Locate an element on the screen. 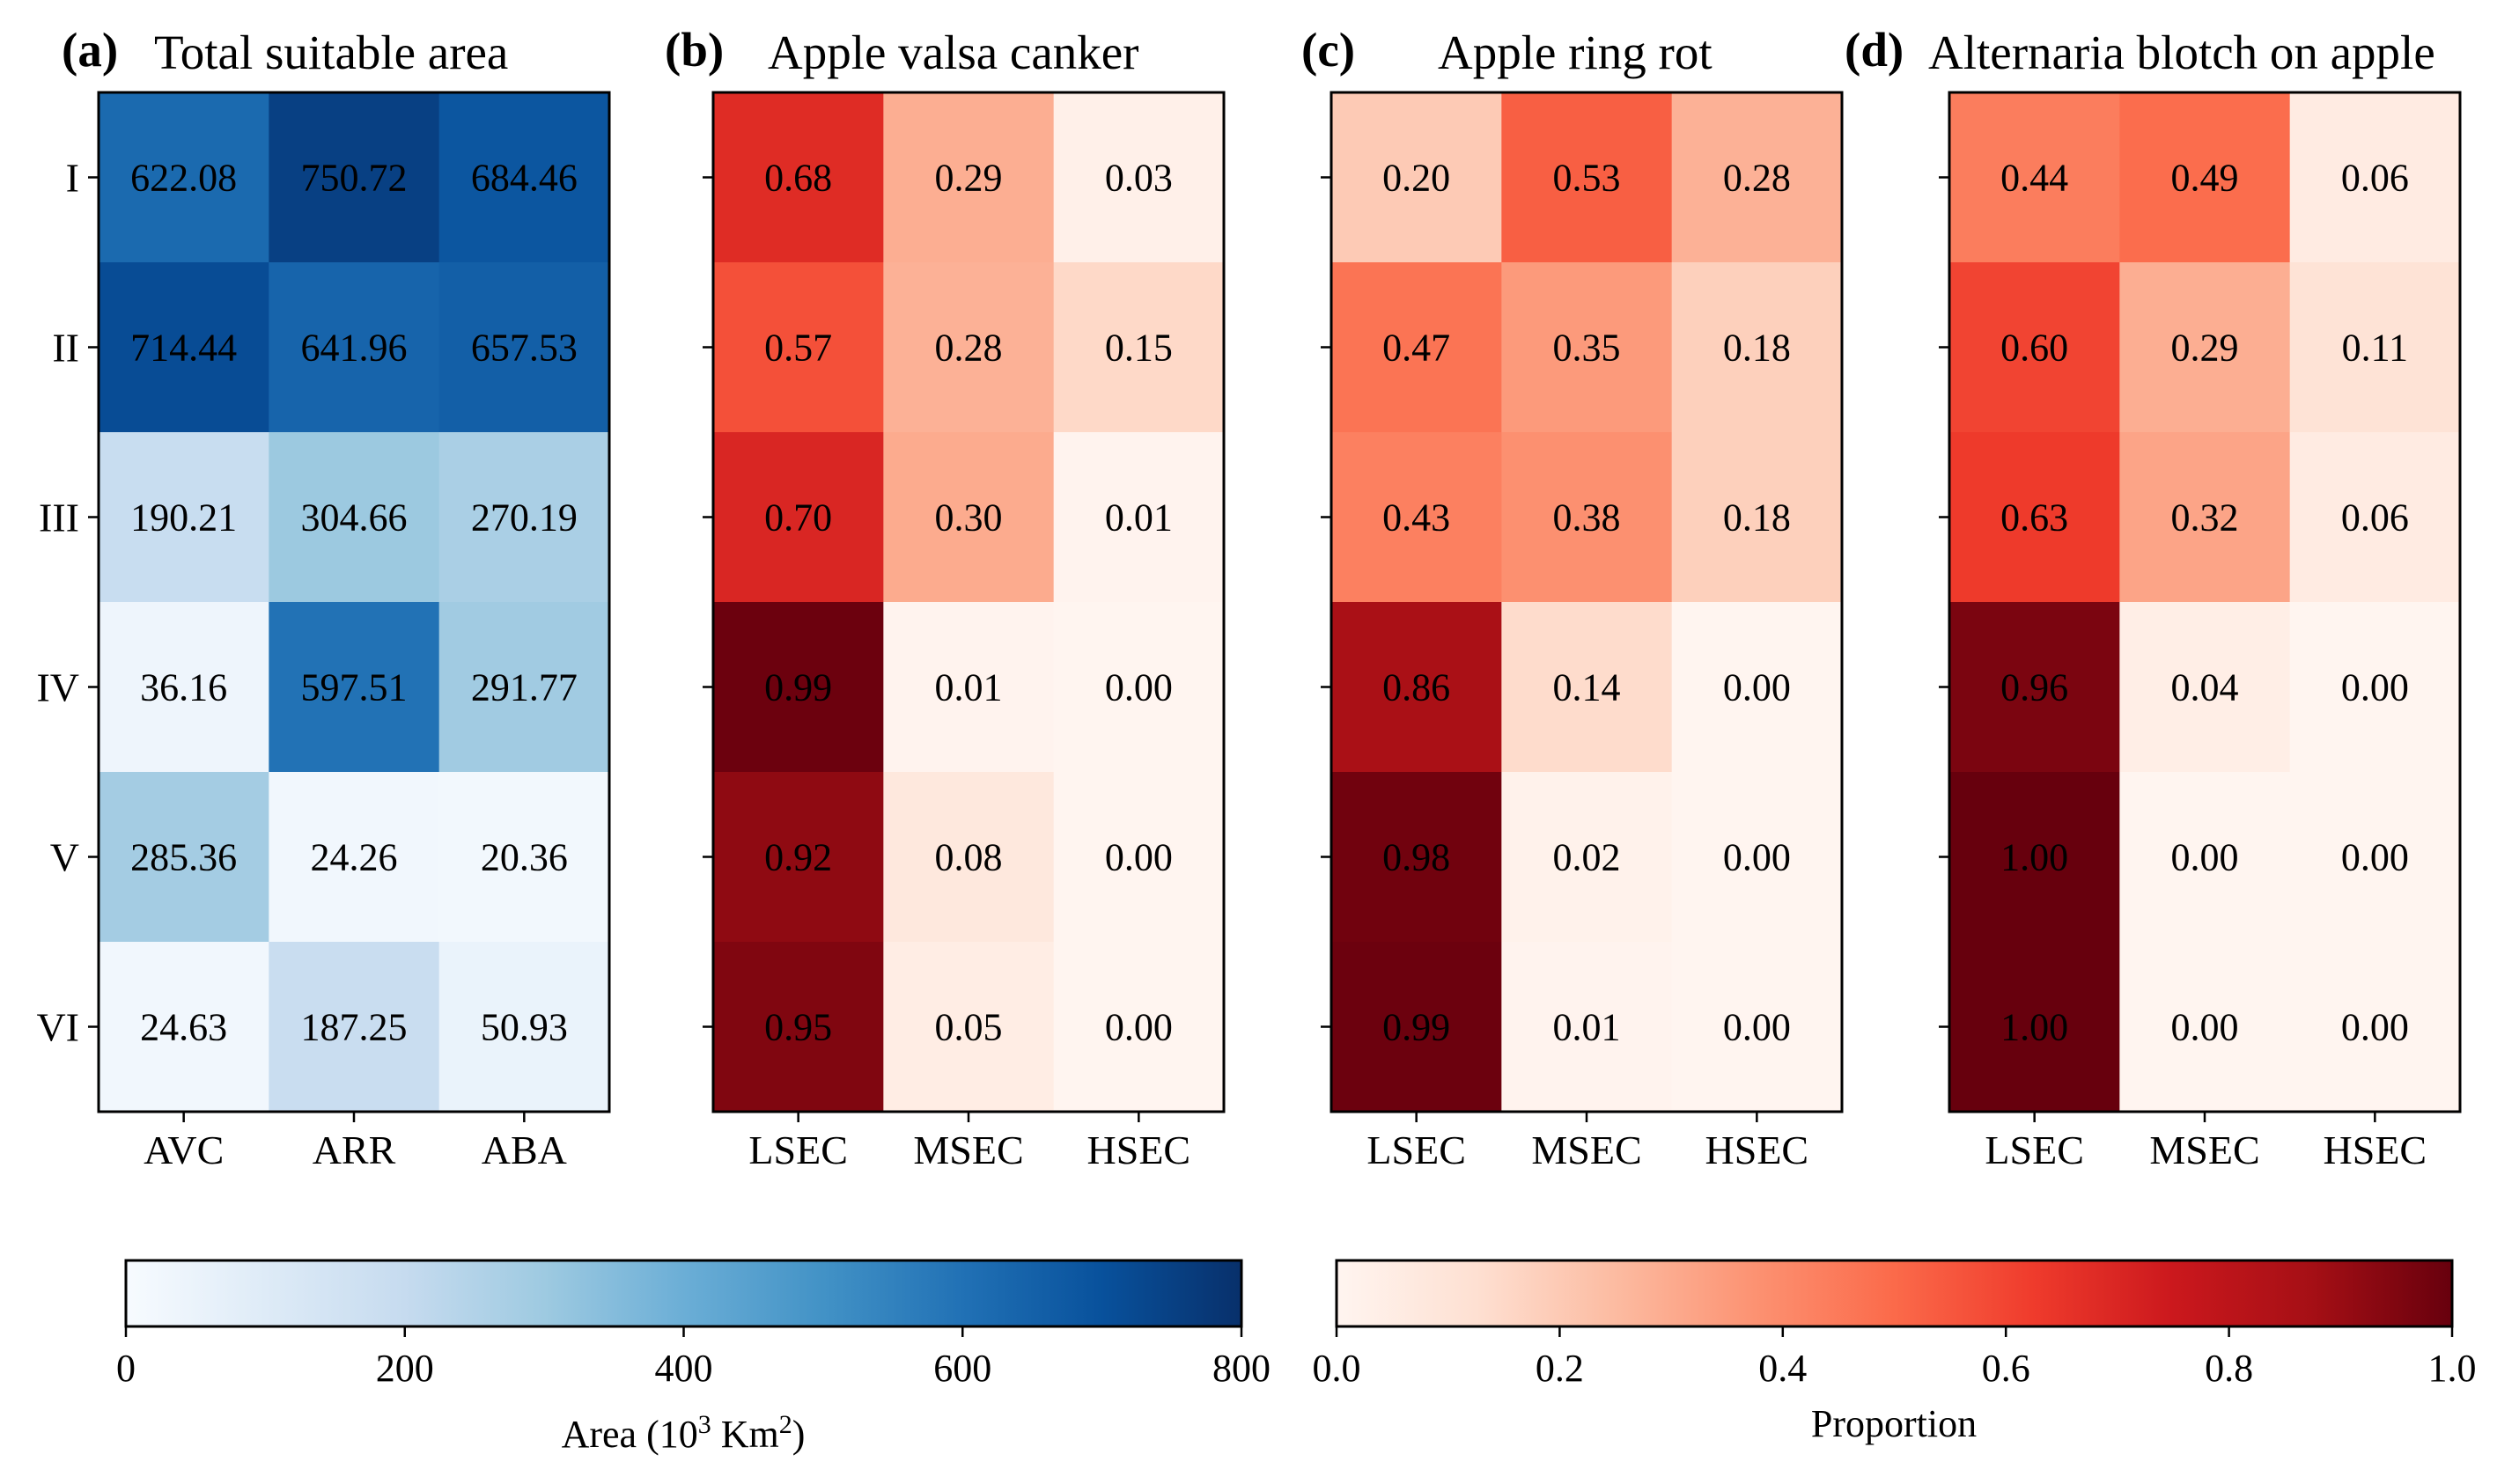 Image resolution: width=2497 pixels, height=1484 pixels. cell-value-label: 0.35 is located at coordinates (1587, 348).